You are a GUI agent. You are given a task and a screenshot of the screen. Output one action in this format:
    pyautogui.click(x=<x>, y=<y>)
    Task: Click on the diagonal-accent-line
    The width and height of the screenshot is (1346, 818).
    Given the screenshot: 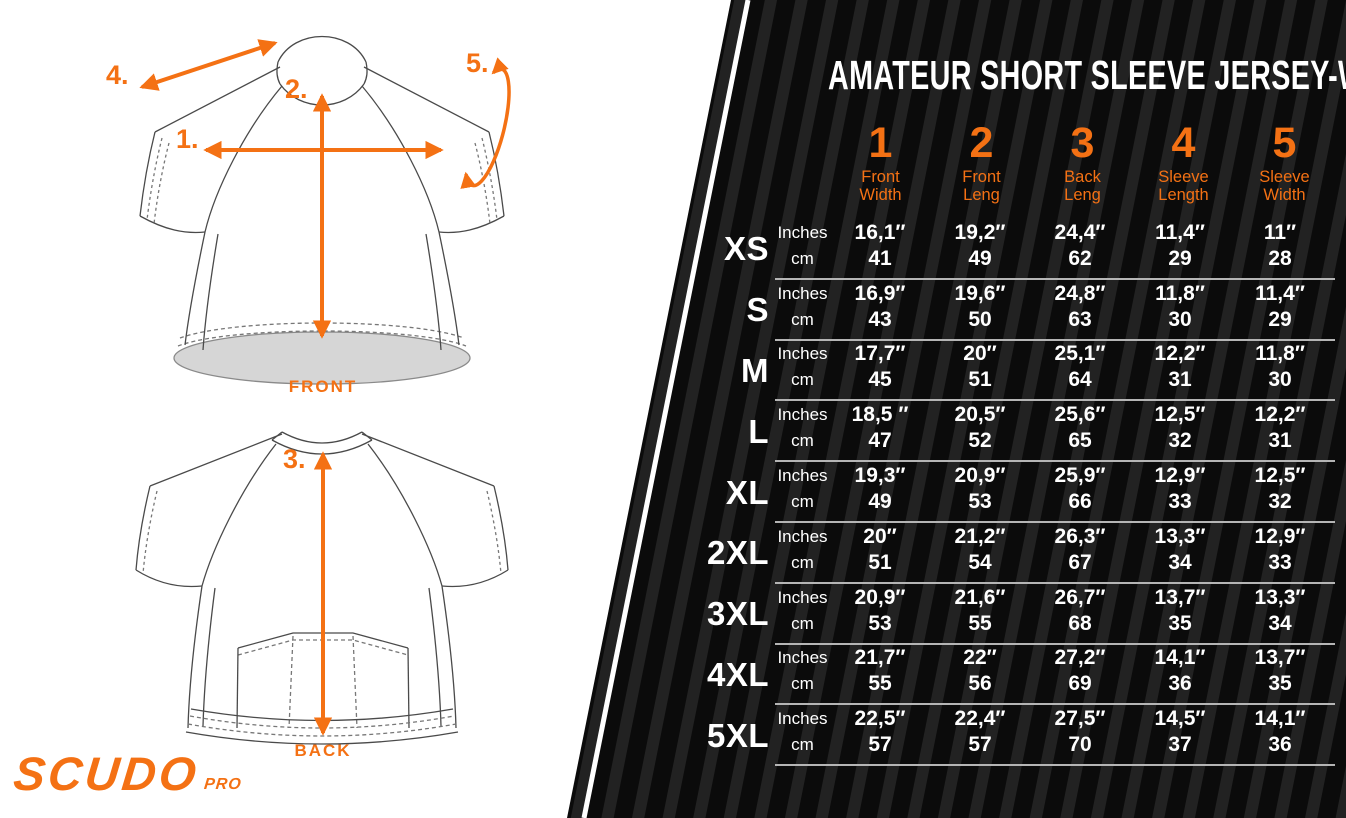 What is the action you would take?
    pyautogui.click(x=666, y=409)
    